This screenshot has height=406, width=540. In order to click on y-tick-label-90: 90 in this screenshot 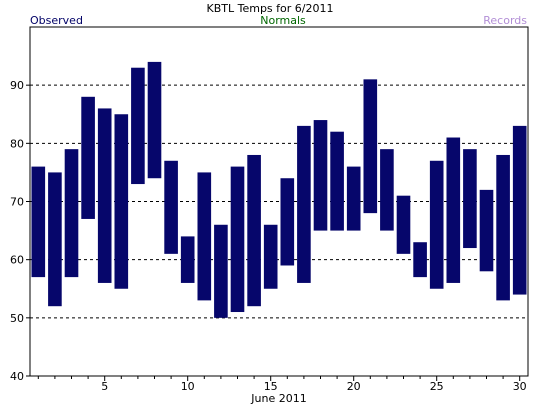, I will do `click(17, 85)`.